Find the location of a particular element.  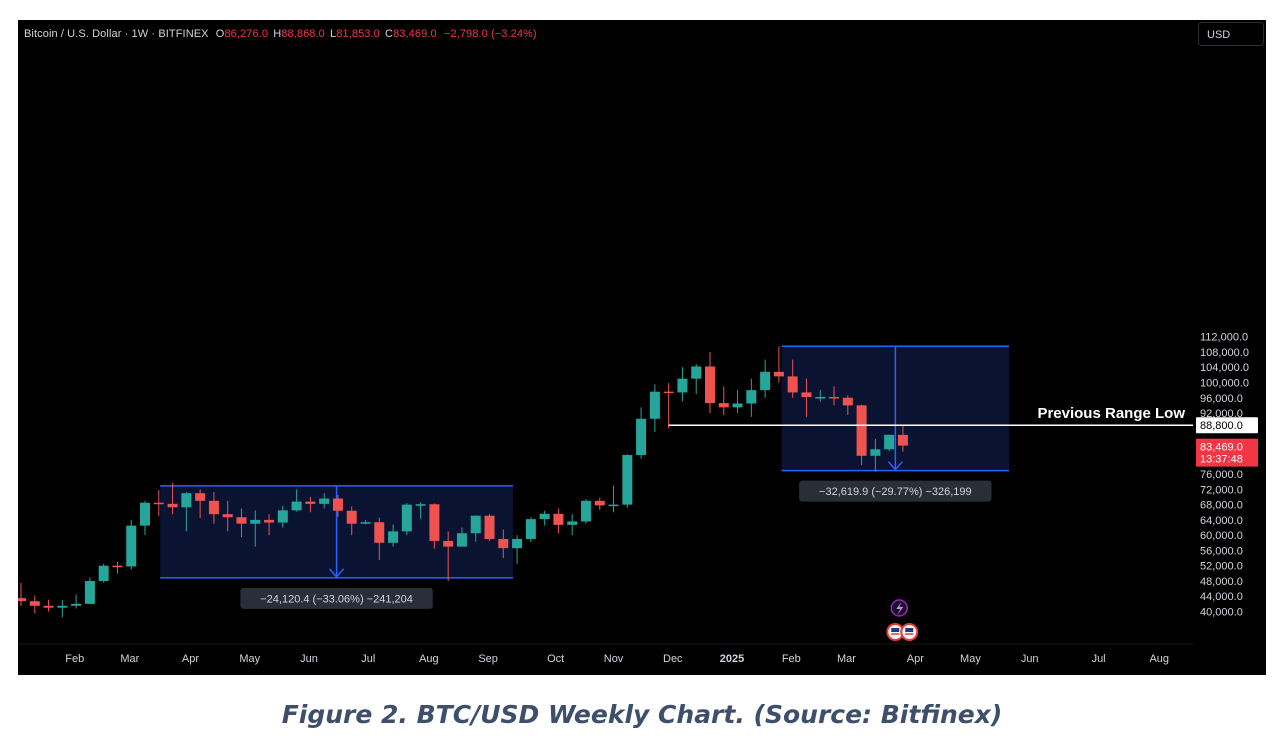

time-tick-label: Nov is located at coordinates (614, 659).